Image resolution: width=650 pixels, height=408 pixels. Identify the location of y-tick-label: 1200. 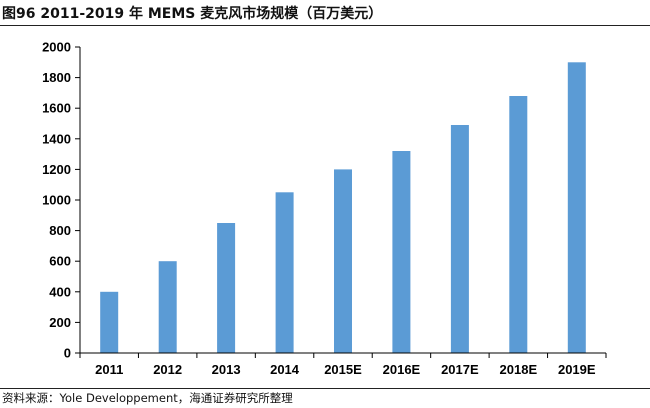
(56, 169).